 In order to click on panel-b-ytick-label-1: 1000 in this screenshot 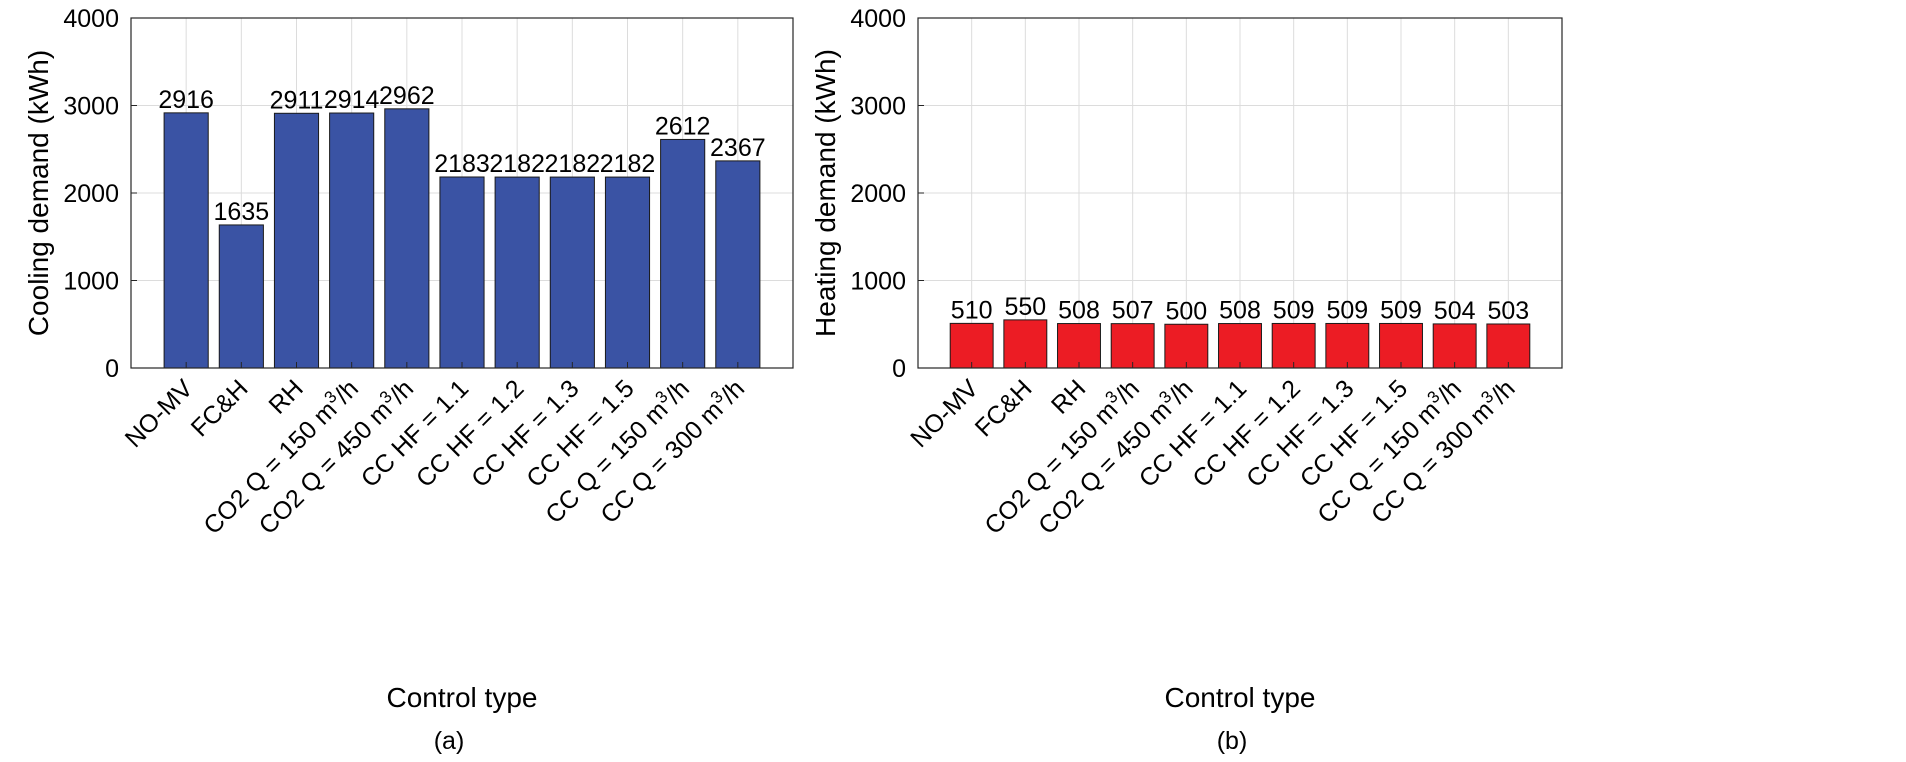, I will do `click(878, 282)`.